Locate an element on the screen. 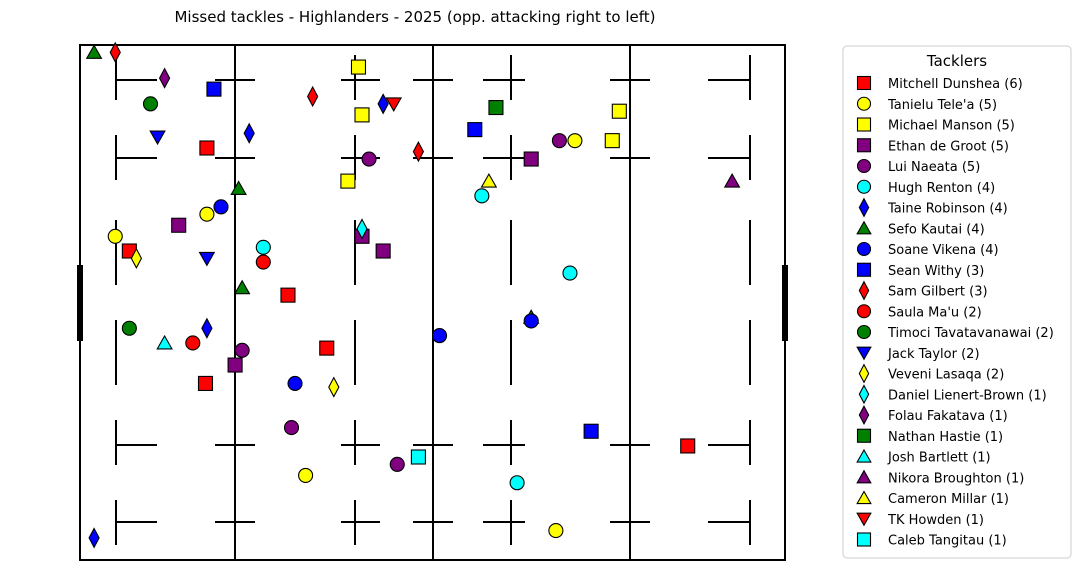 The height and width of the screenshot is (579, 1081). legend-item: Sean Withy (3) is located at coordinates (920, 270).